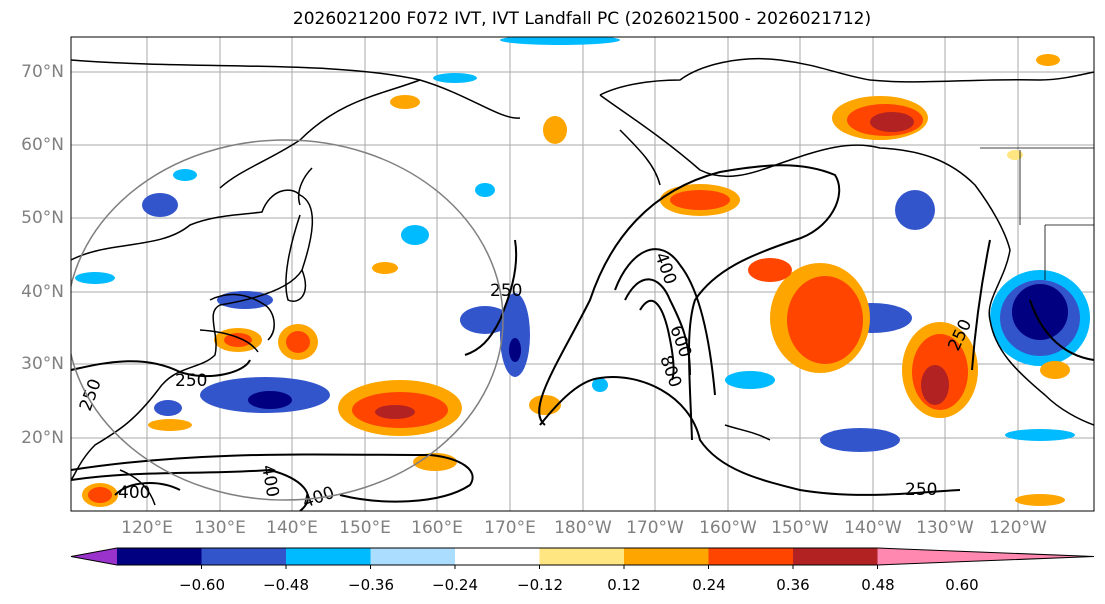 The width and height of the screenshot is (1105, 604). Describe the element at coordinates (624, 585) in the screenshot. I see `colorbar-tick-label: 0.12` at that location.